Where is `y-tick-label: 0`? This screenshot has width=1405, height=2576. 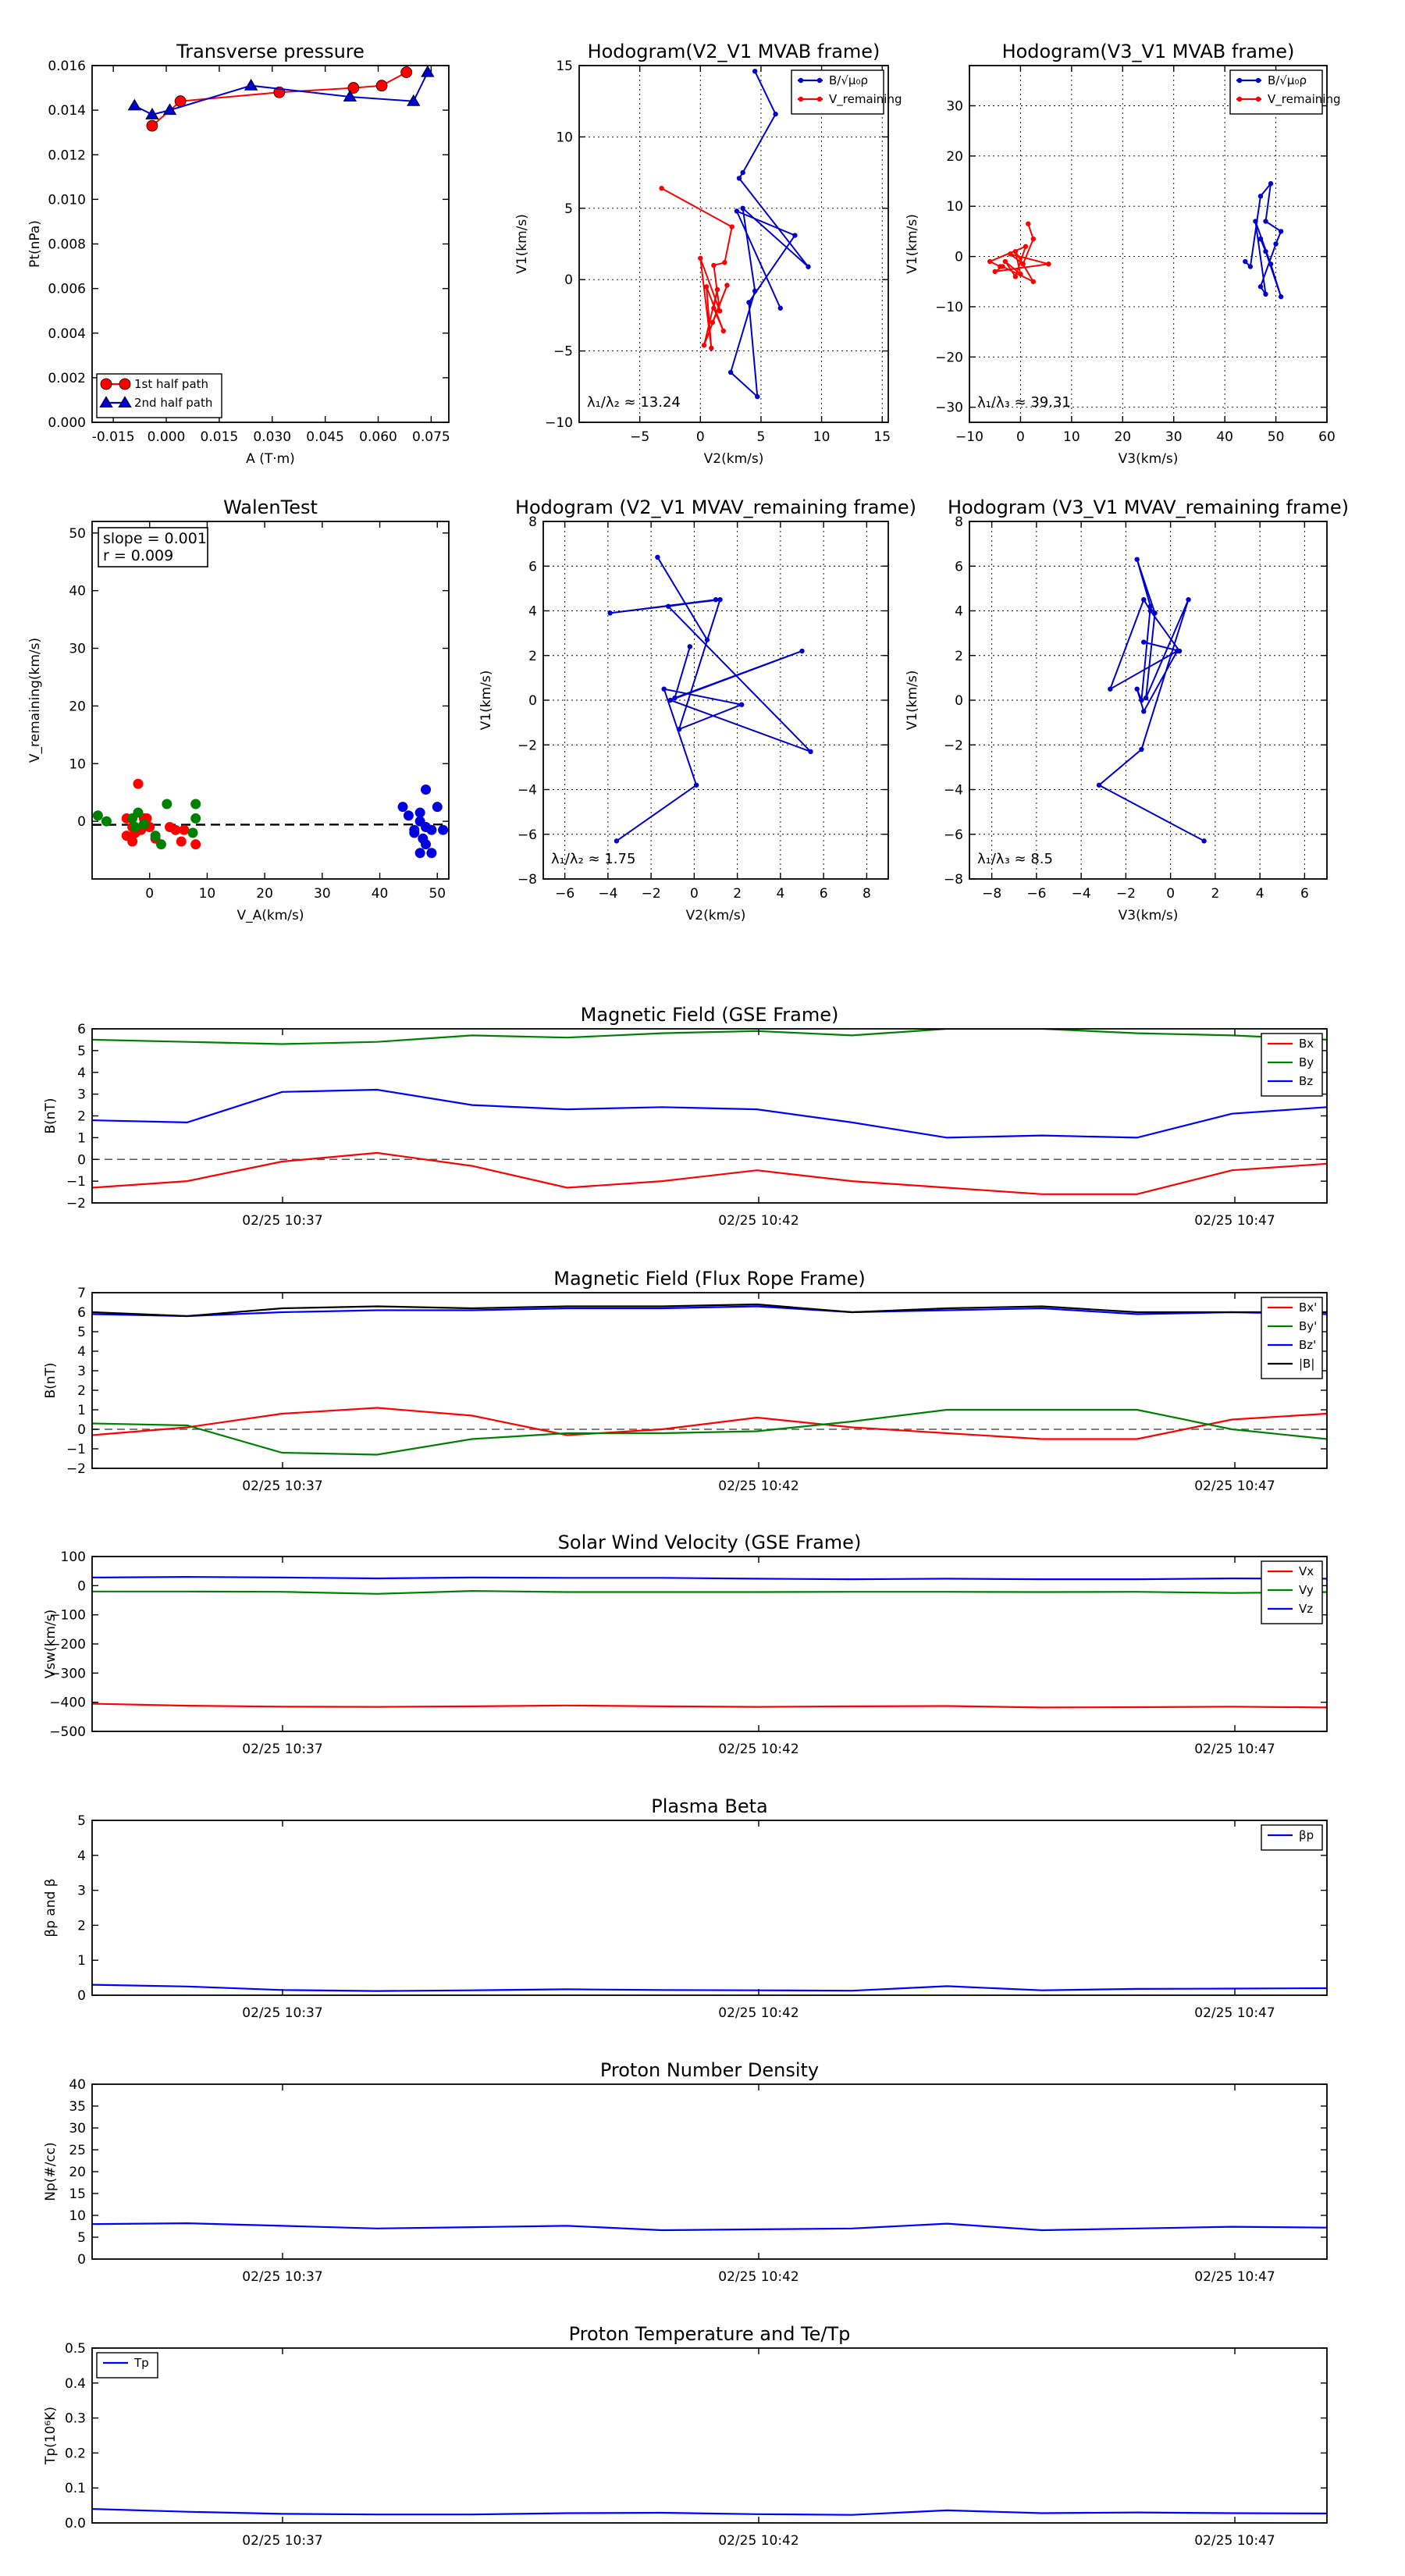 y-tick-label: 0 is located at coordinates (569, 280).